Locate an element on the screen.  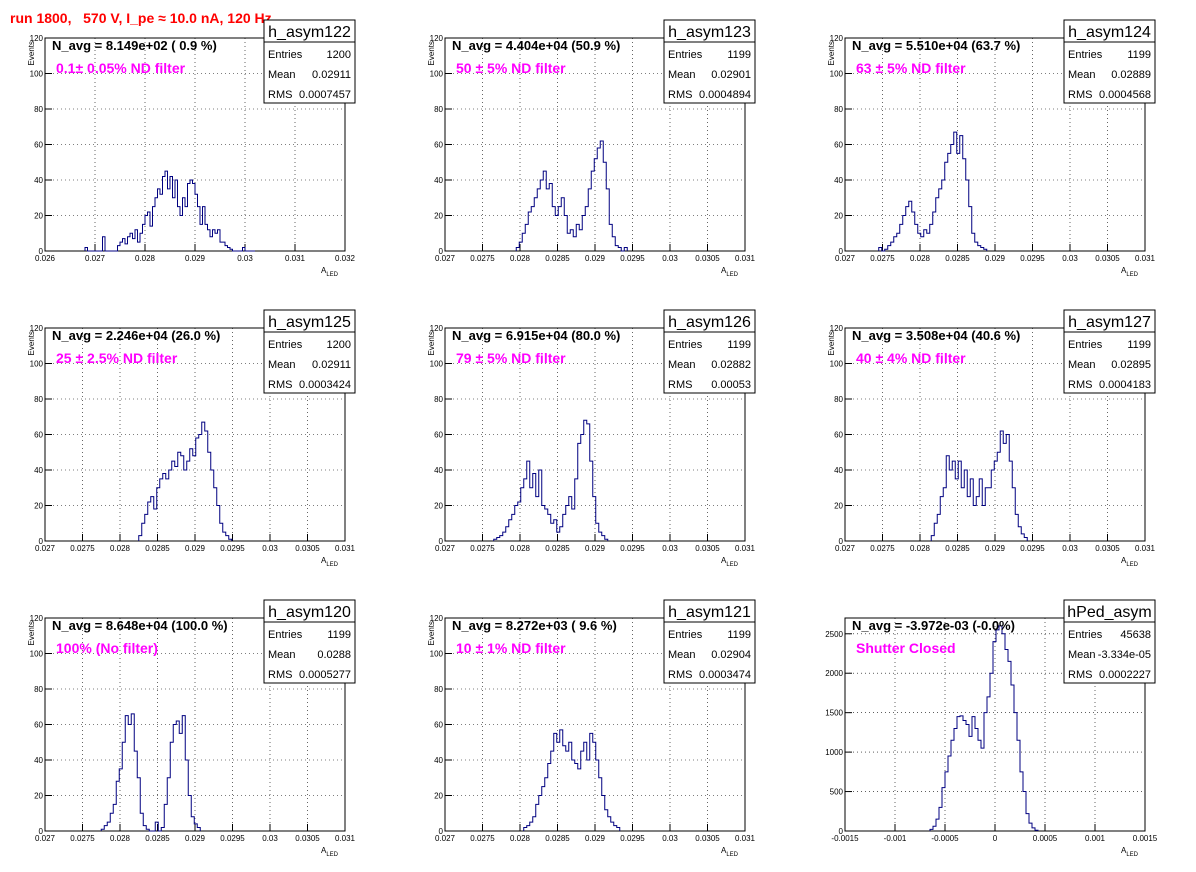
stats-value: 1200 is located at coordinates (339, 345).